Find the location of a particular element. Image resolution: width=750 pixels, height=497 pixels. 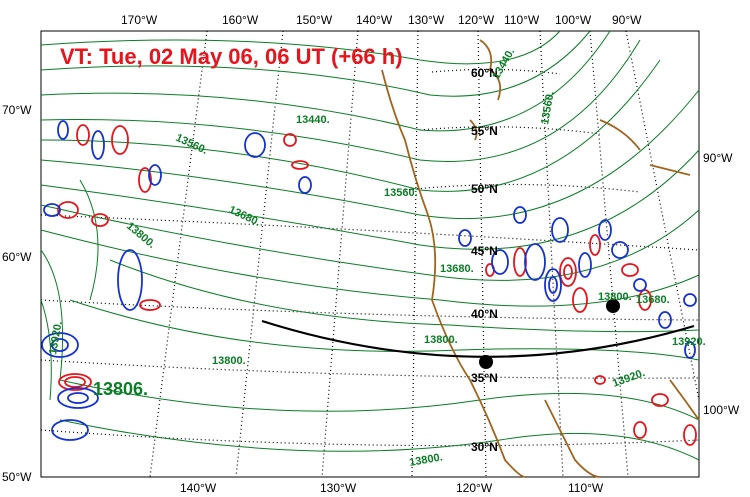

contour-label: 13440. is located at coordinates (313, 120).